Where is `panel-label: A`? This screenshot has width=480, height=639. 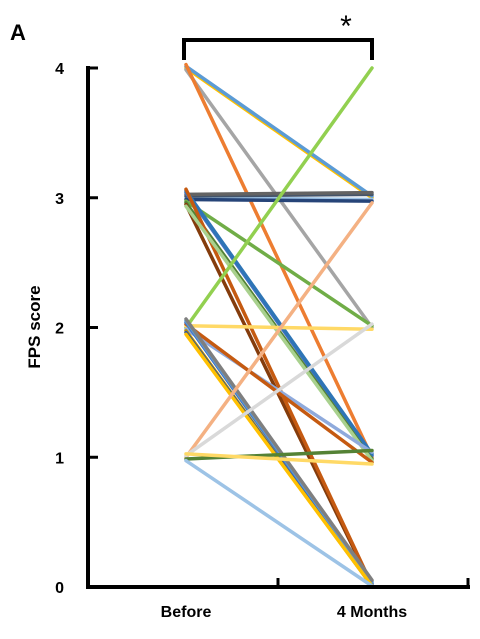
panel-label: A is located at coordinates (18, 32).